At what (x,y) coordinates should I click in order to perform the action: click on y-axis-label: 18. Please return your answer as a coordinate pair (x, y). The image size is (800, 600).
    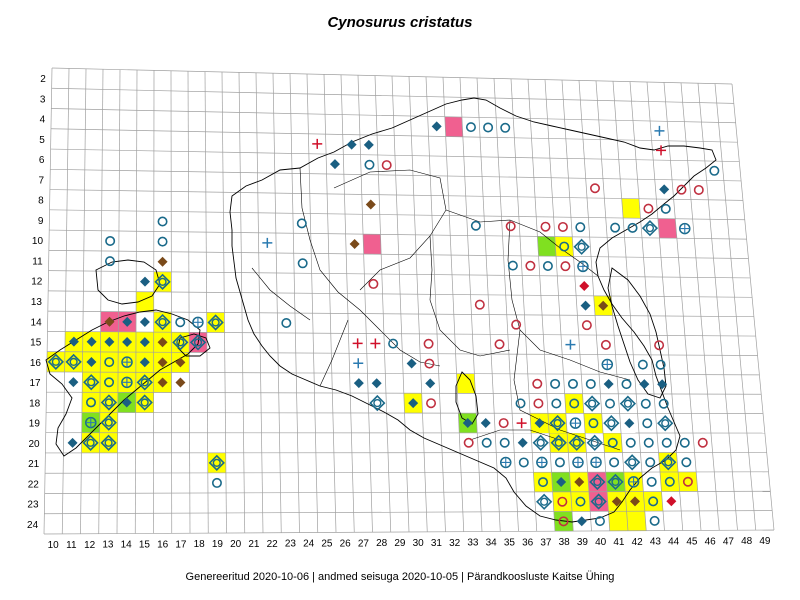
    Looking at the image, I should click on (35, 403).